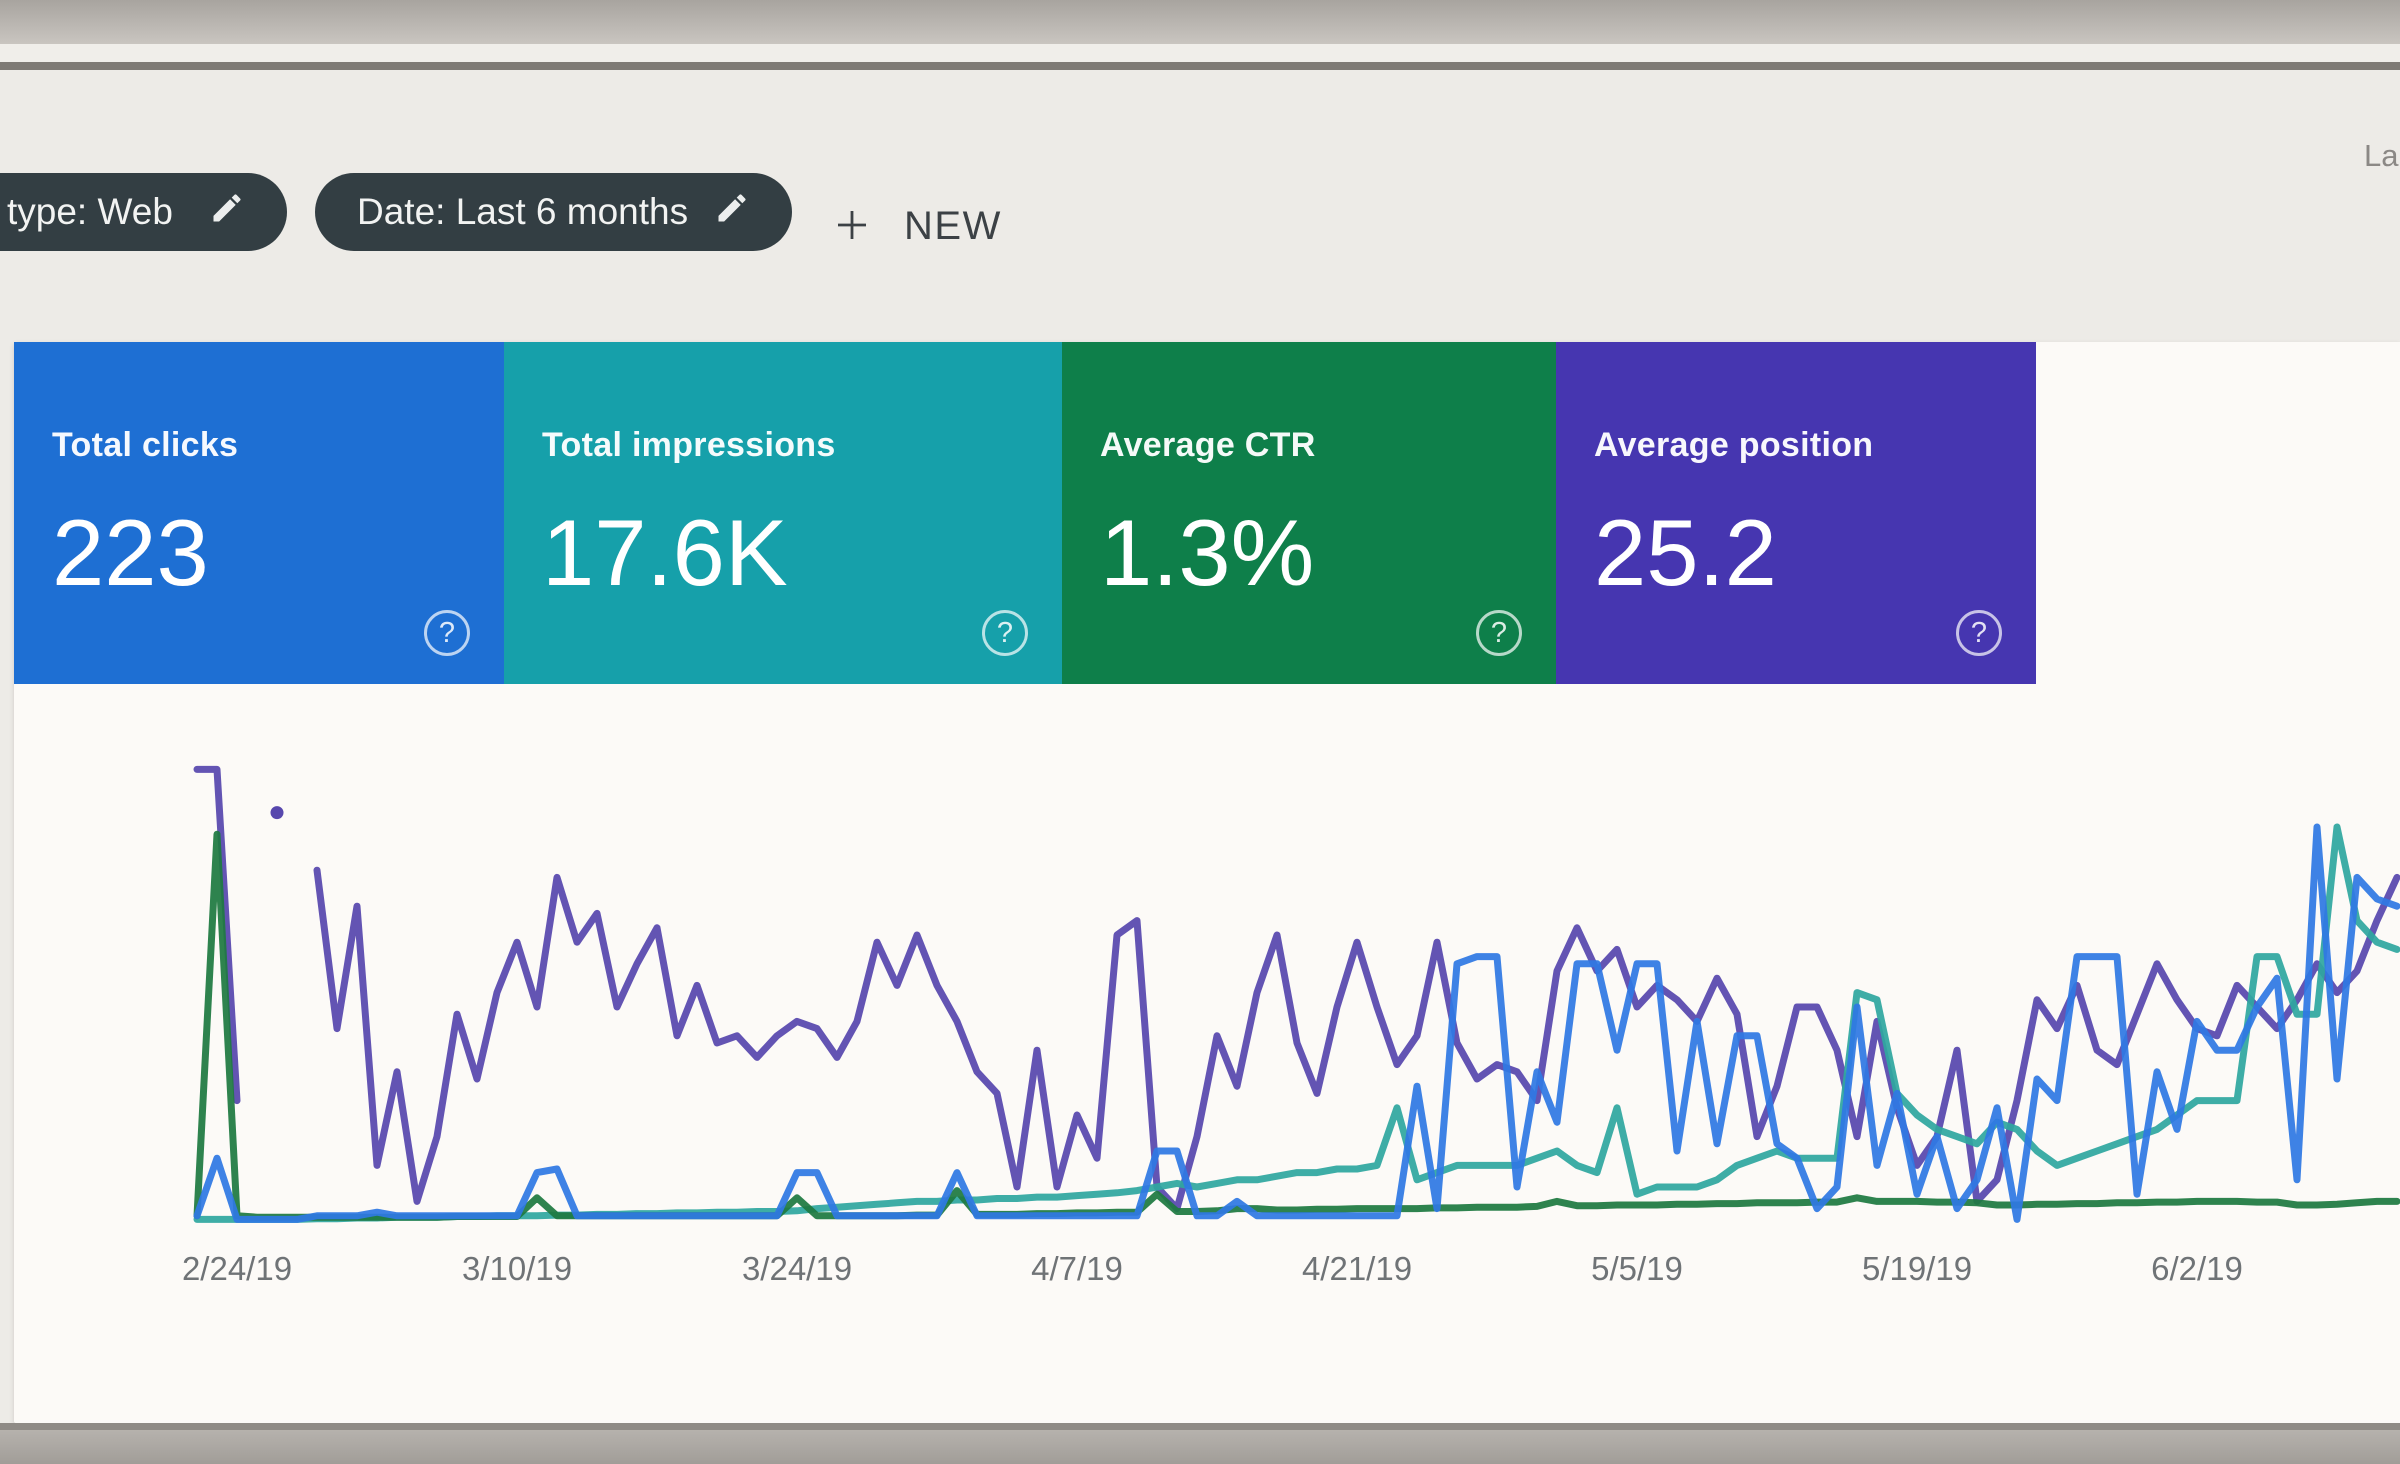 Image resolution: width=2400 pixels, height=1464 pixels. Describe the element at coordinates (2197, 1268) in the screenshot. I see `x-axis-tick: 6/2/19` at that location.